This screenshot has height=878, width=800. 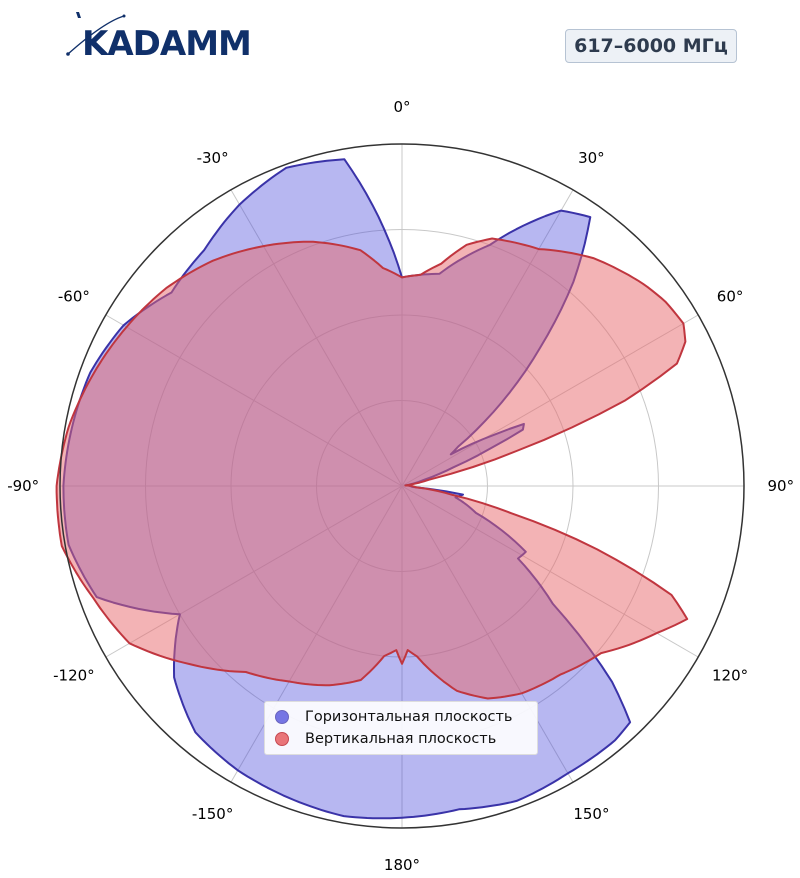 What do you see at coordinates (23, 486) in the screenshot?
I see `angle-tick--90deg: -90°` at bounding box center [23, 486].